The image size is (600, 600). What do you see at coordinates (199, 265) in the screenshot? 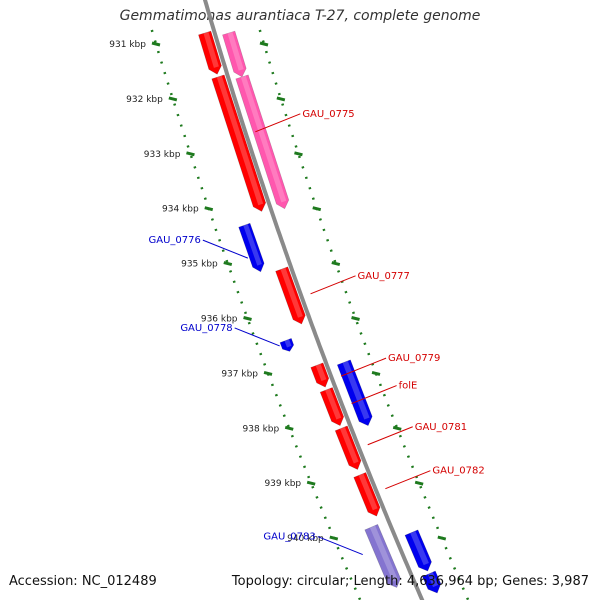
I see `scale-tick-label: 935 kbp` at bounding box center [199, 265].